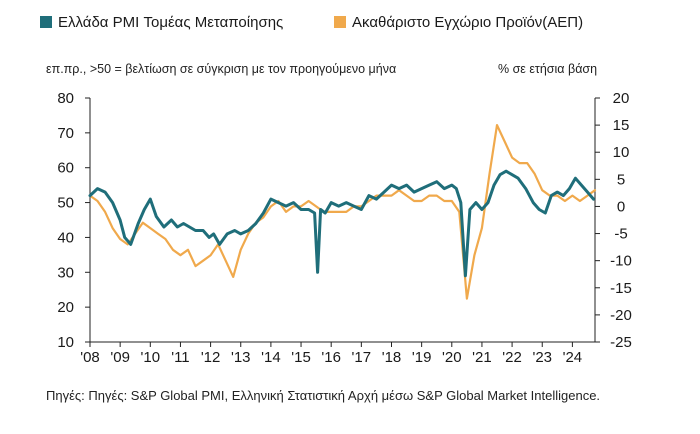  What do you see at coordinates (482, 357) in the screenshot?
I see `x-tick-label: '21` at bounding box center [482, 357].